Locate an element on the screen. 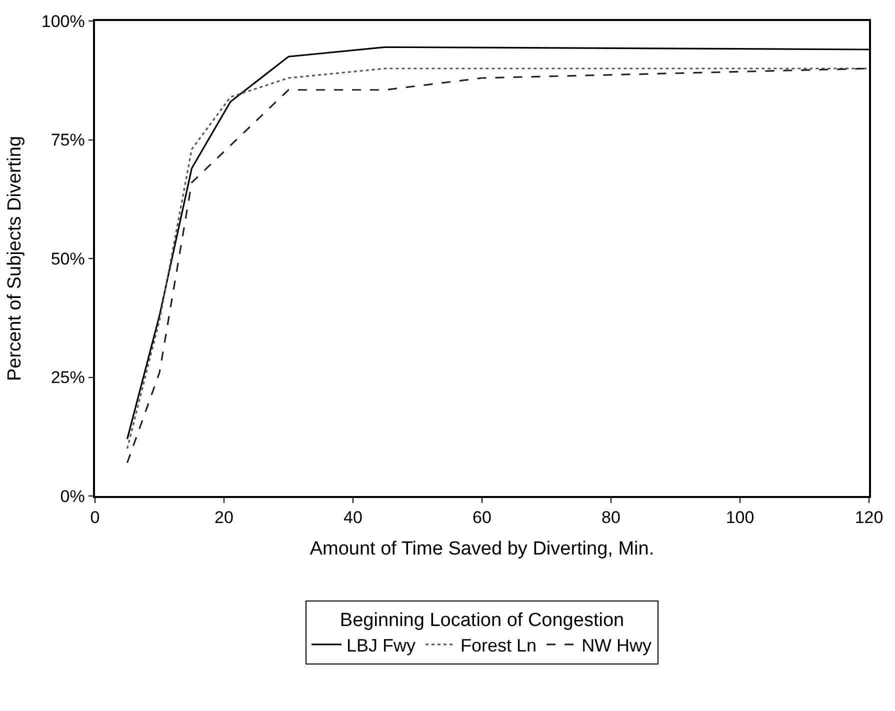 The width and height of the screenshot is (895, 711). x-tick-label: 20 is located at coordinates (224, 518).